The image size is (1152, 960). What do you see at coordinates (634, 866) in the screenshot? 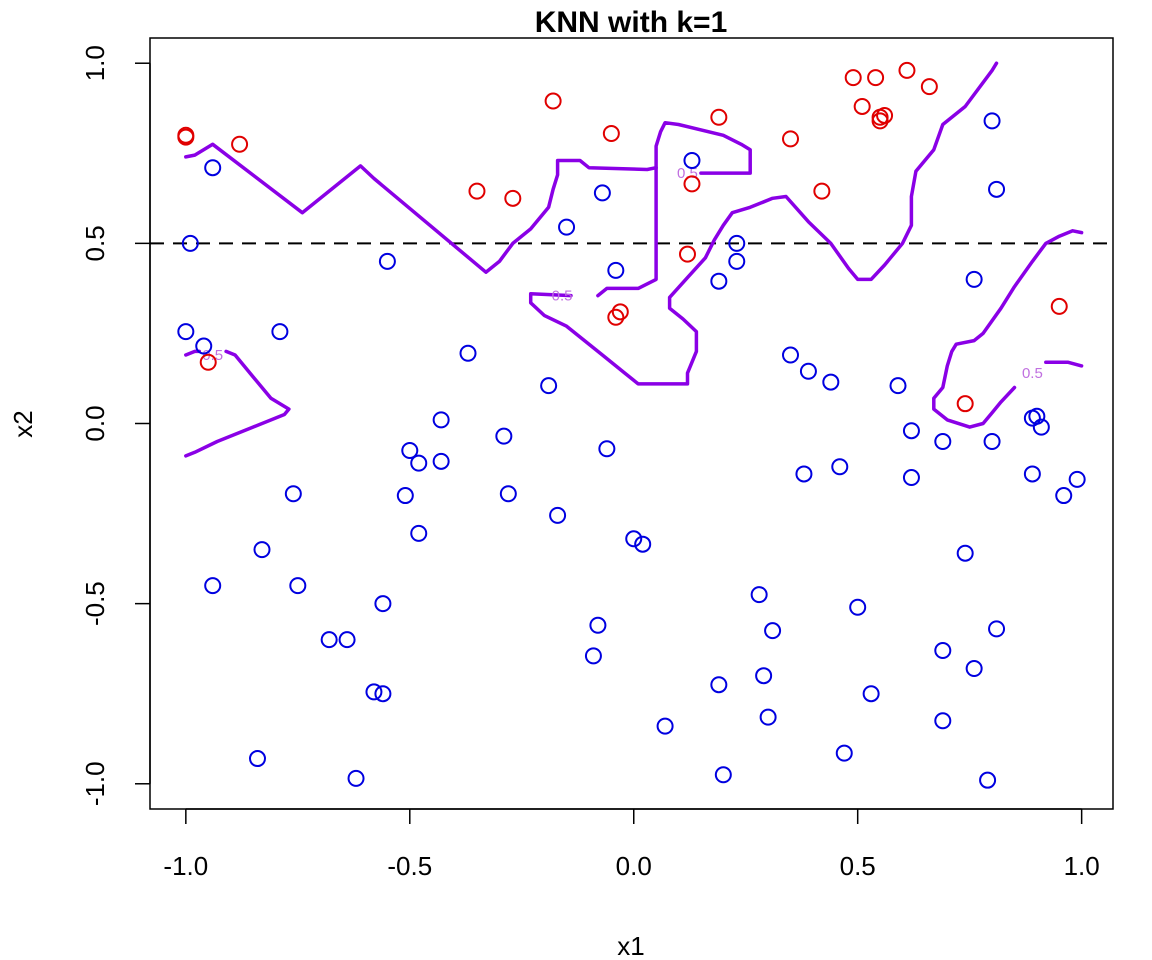
I see `x-tick-label: 0.0` at bounding box center [634, 866].